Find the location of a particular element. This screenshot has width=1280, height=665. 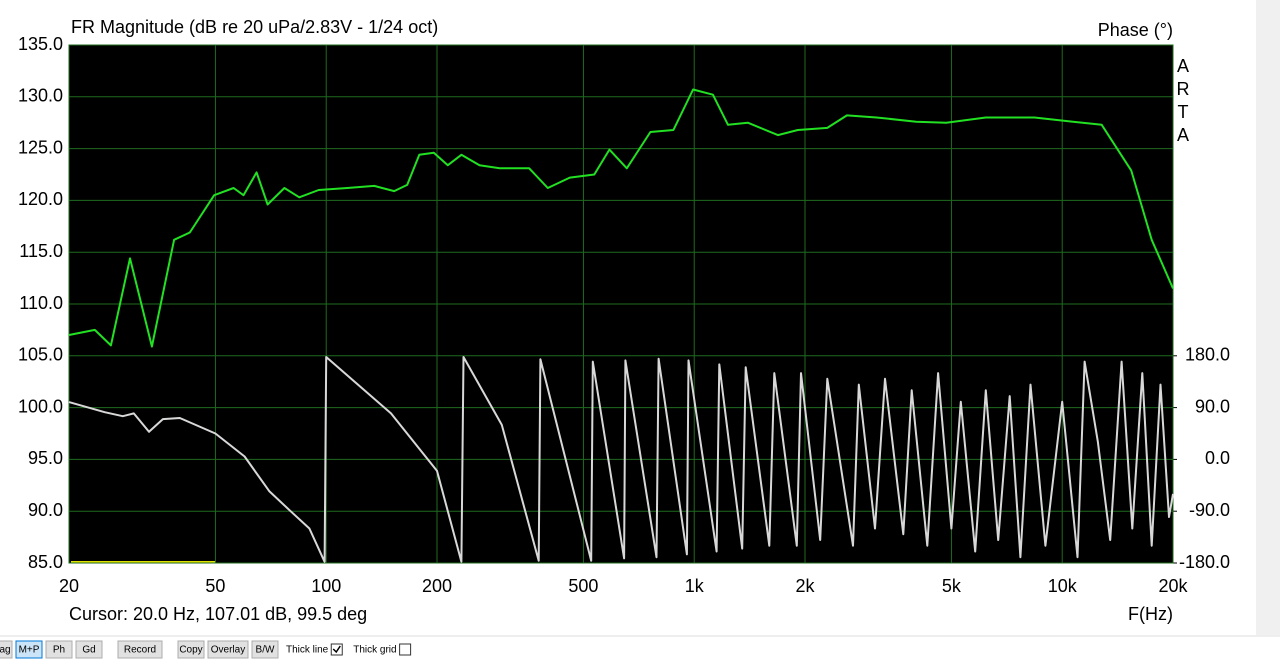

x-axis-label: F(Hz) is located at coordinates (1150, 614).